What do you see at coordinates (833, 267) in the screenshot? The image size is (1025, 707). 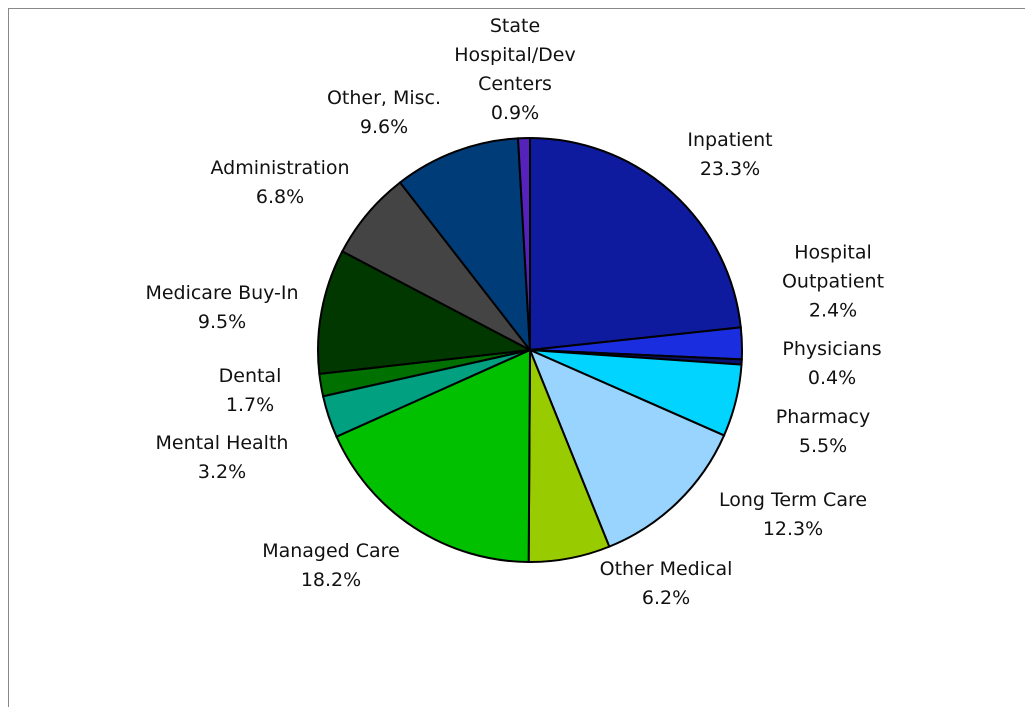 I see `category-name: Hospital Outpatient` at bounding box center [833, 267].